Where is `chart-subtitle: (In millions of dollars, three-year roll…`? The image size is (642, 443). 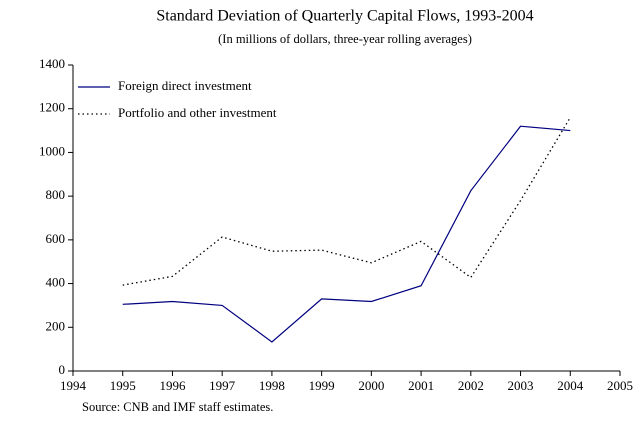
chart-subtitle: (In millions of dollars, three-year roll… is located at coordinates (345, 39).